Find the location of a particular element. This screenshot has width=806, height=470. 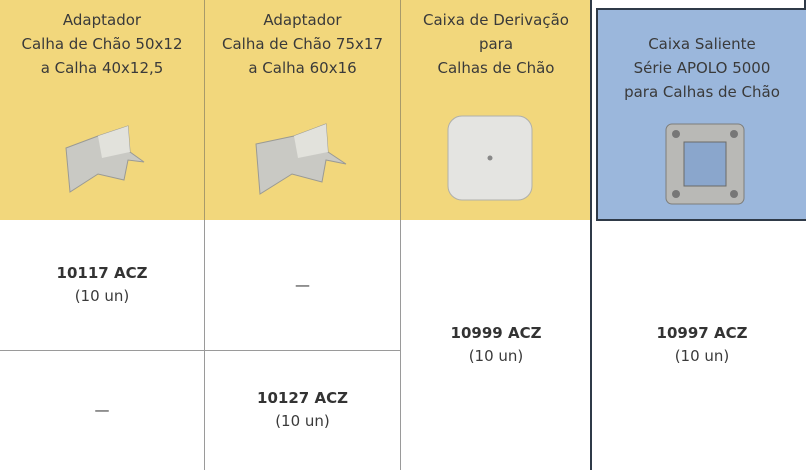

header-line: Caixa de Derivação is located at coordinates (496, 20).